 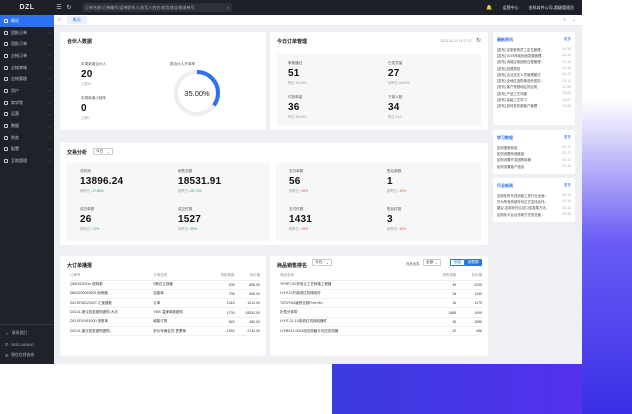 What do you see at coordinates (322, 262) in the screenshot?
I see `product-period-select: 今日 ⌄` at bounding box center [322, 262].